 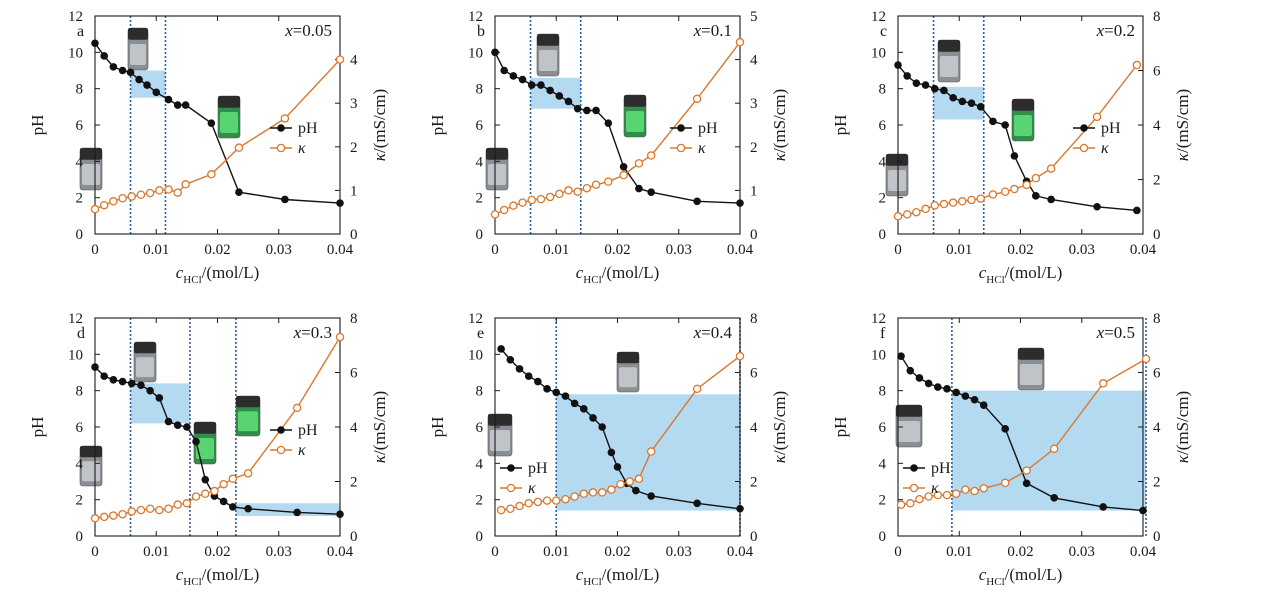 I want to click on shaded-region, so click(x=160, y=403).